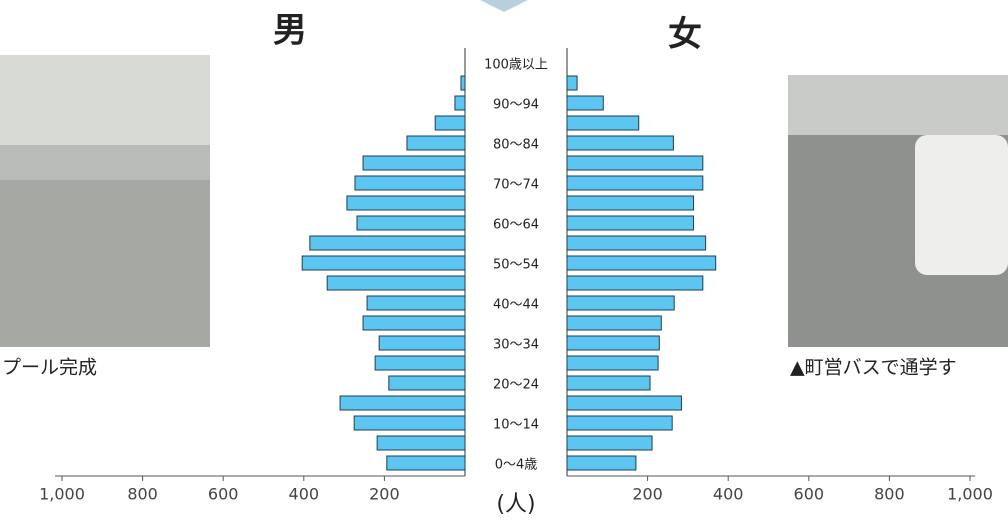 Image resolution: width=1008 pixels, height=525 pixels. Describe the element at coordinates (961, 205) in the screenshot. I see `photo-bus` at that location.